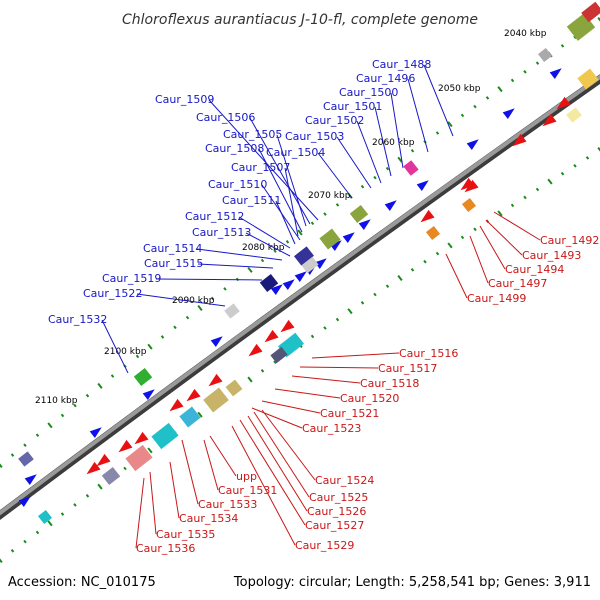 The height and width of the screenshot is (600, 600). I want to click on gene-label-reverse: Caur_1523, so click(331, 428).